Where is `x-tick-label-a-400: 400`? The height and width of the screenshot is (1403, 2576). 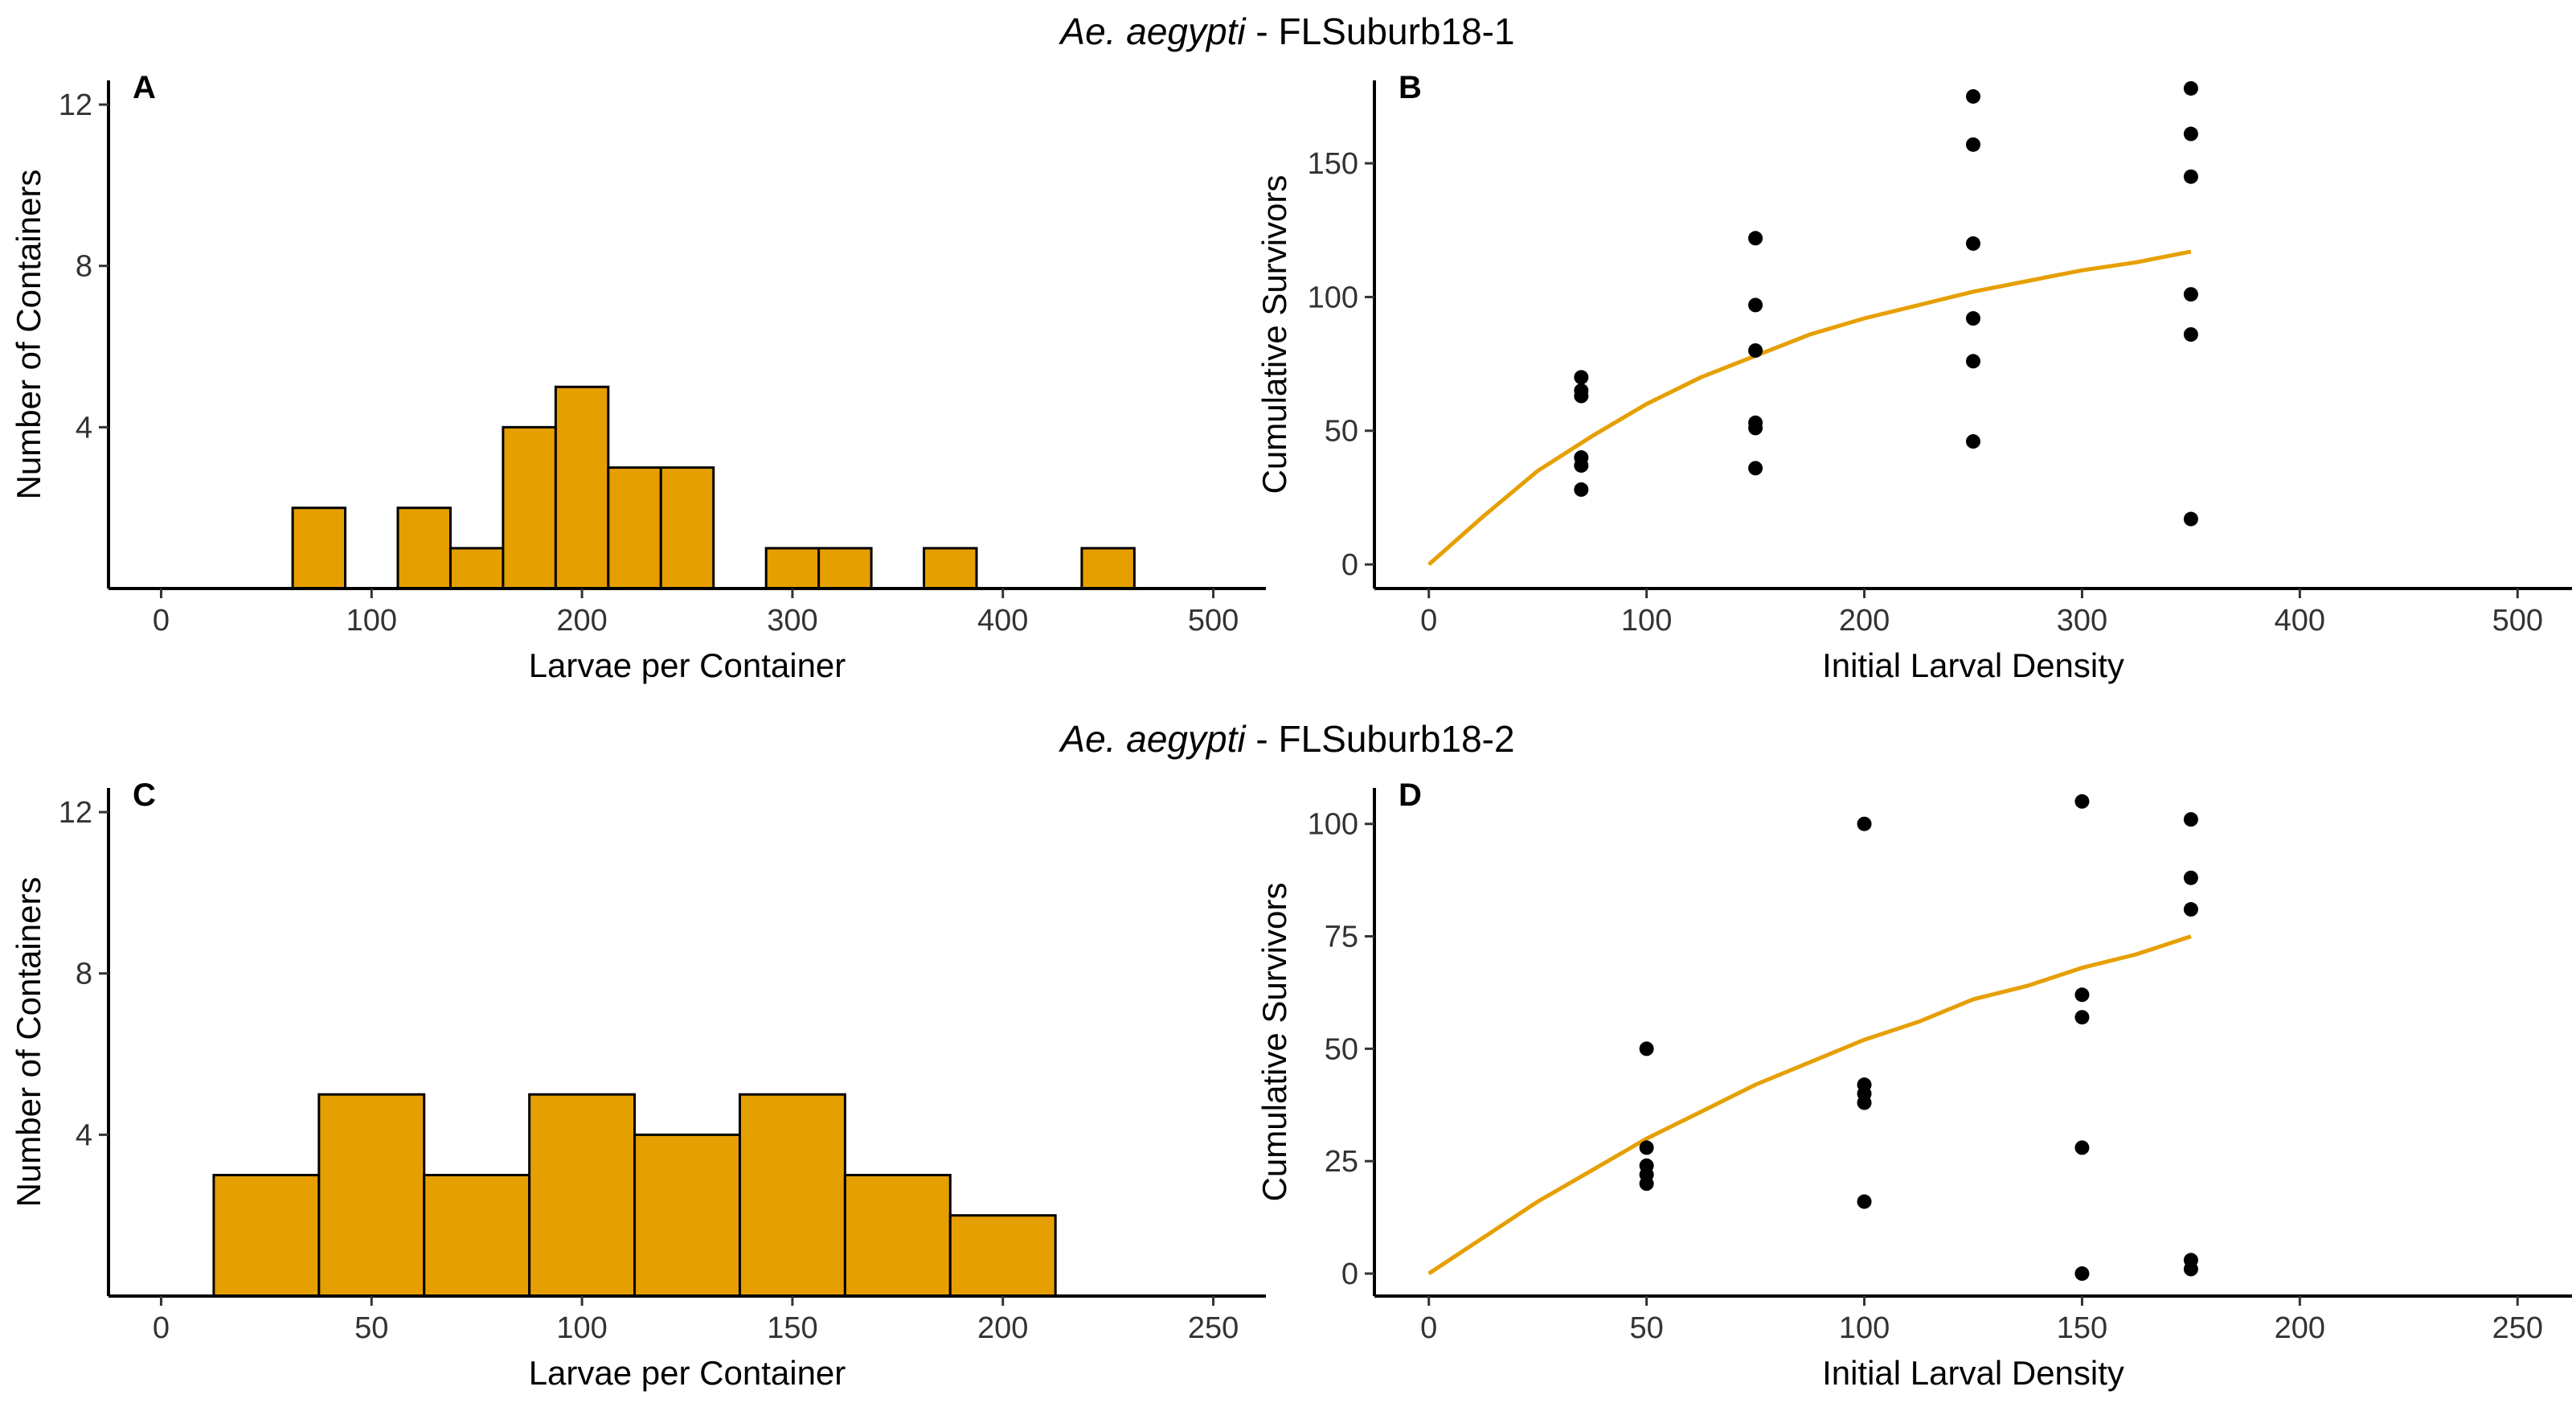 x-tick-label-a-400: 400 is located at coordinates (1002, 621).